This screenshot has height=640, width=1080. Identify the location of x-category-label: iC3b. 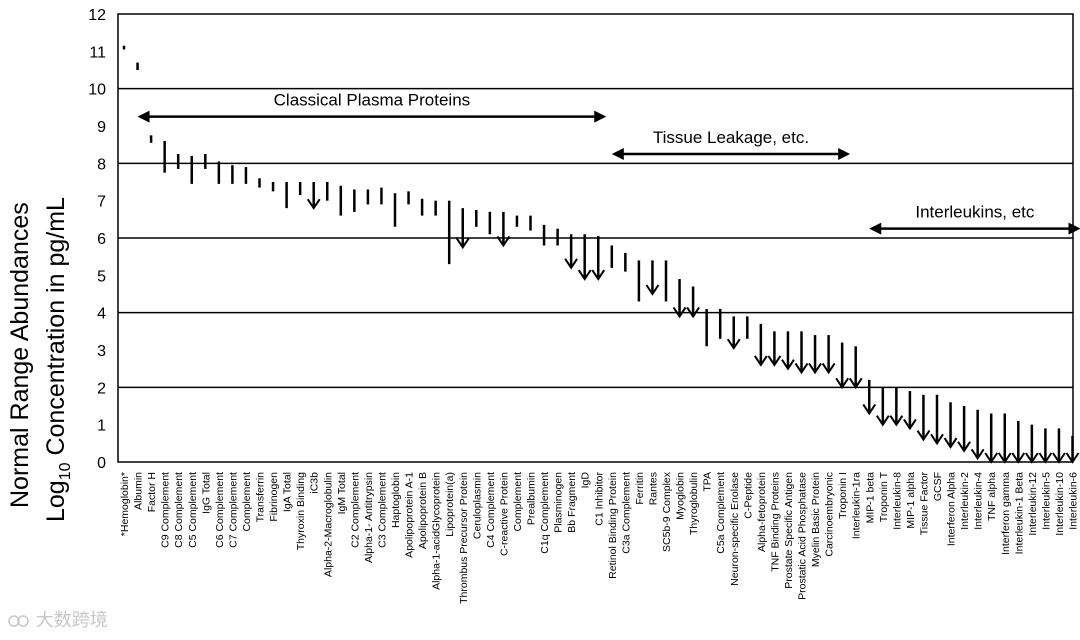
(315, 483).